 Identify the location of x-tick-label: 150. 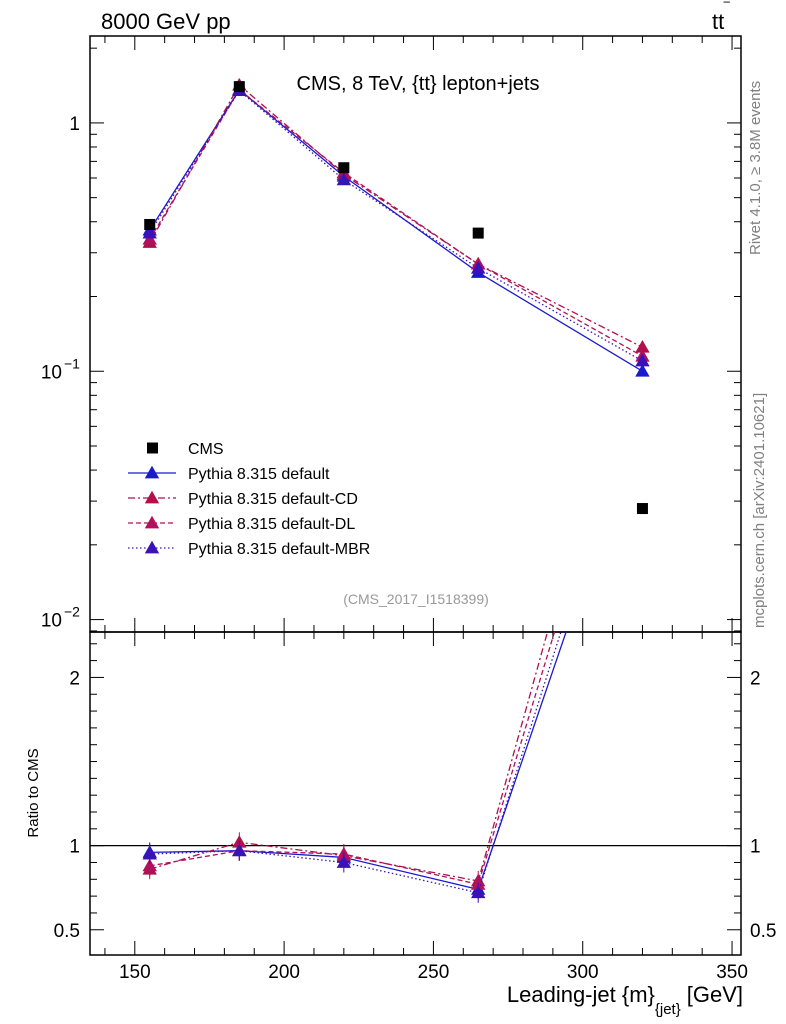
(135, 972).